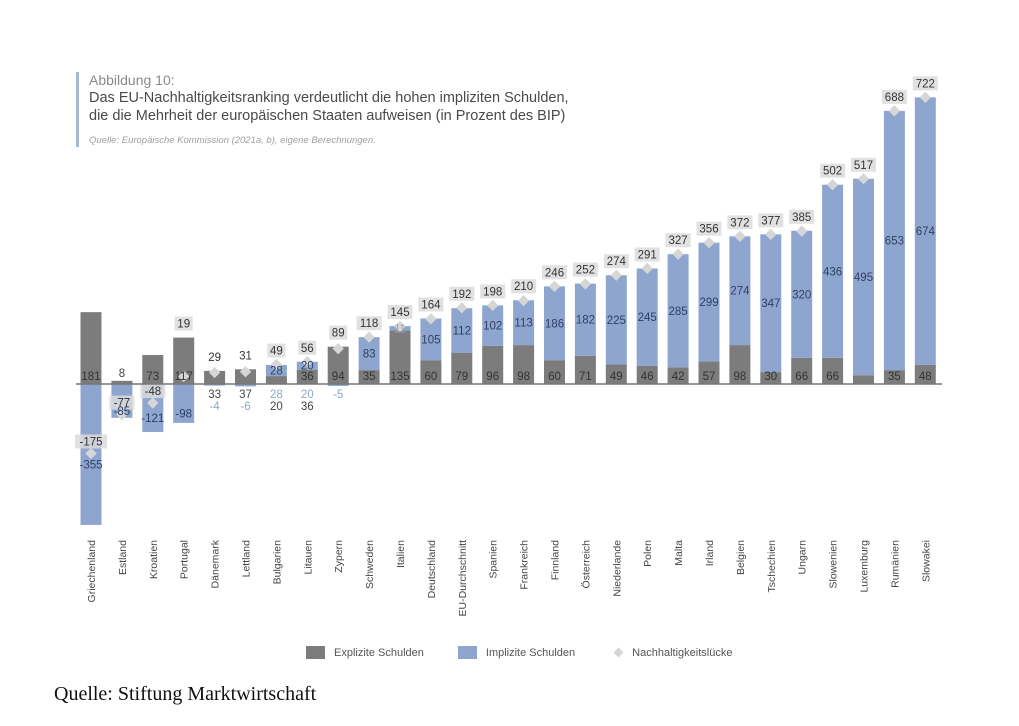 Image resolution: width=1019 pixels, height=726 pixels. I want to click on label-gap: -48, so click(152, 392).